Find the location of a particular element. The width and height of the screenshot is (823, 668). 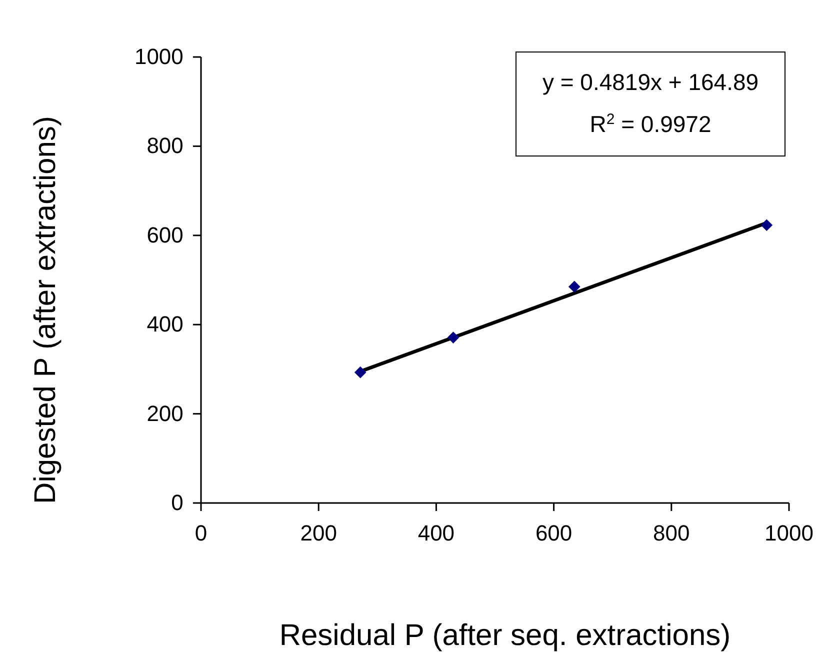

y-tick-label: 600 is located at coordinates (165, 235).